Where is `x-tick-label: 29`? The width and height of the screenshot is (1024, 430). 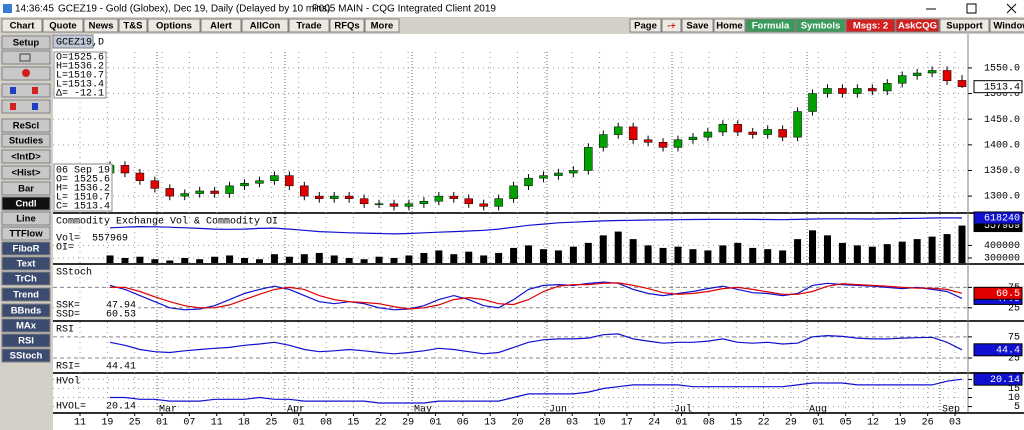
x-tick-label: 29 is located at coordinates (408, 423).